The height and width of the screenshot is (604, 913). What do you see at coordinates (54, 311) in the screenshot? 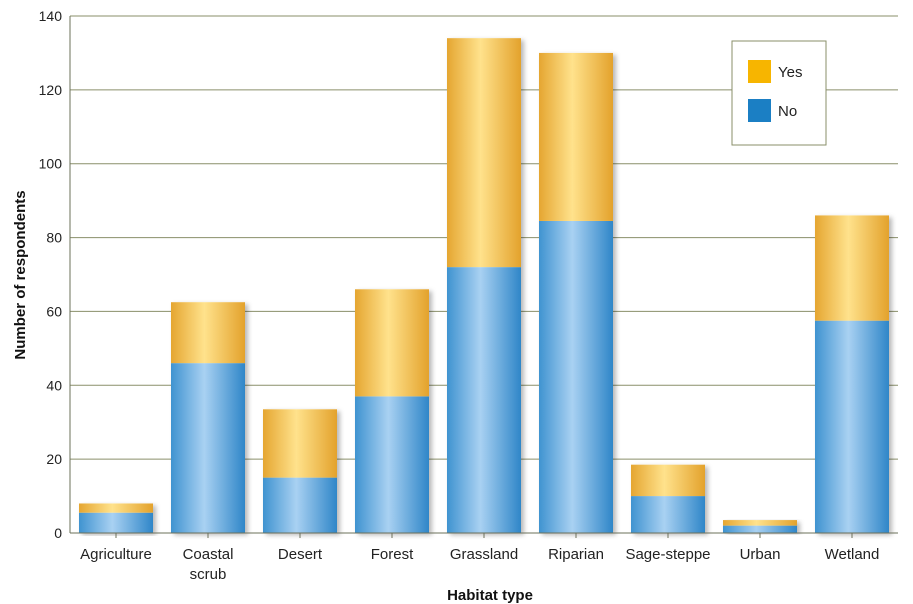
I see `y-tick-label-60: 60` at bounding box center [54, 311].